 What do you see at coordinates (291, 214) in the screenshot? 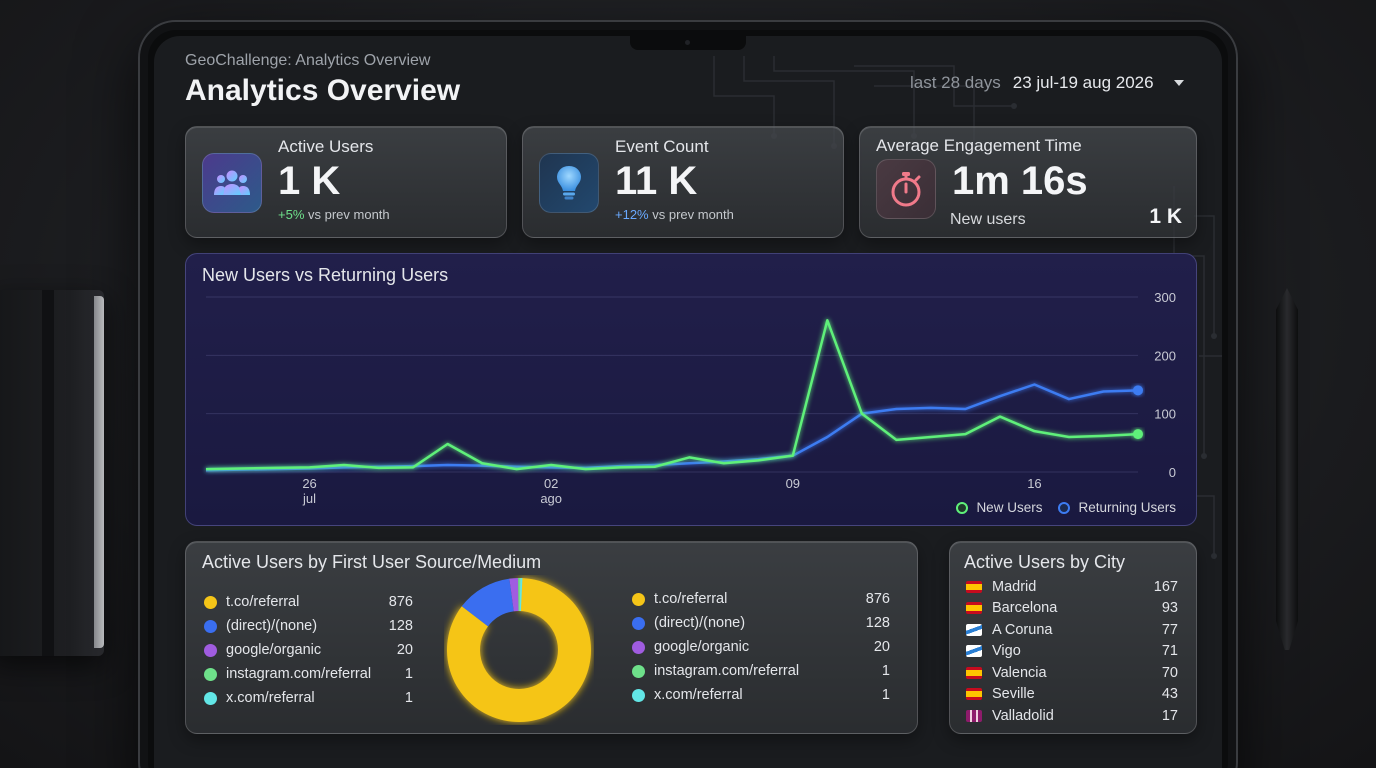
I see `kpi-change-percent: +5%` at bounding box center [291, 214].